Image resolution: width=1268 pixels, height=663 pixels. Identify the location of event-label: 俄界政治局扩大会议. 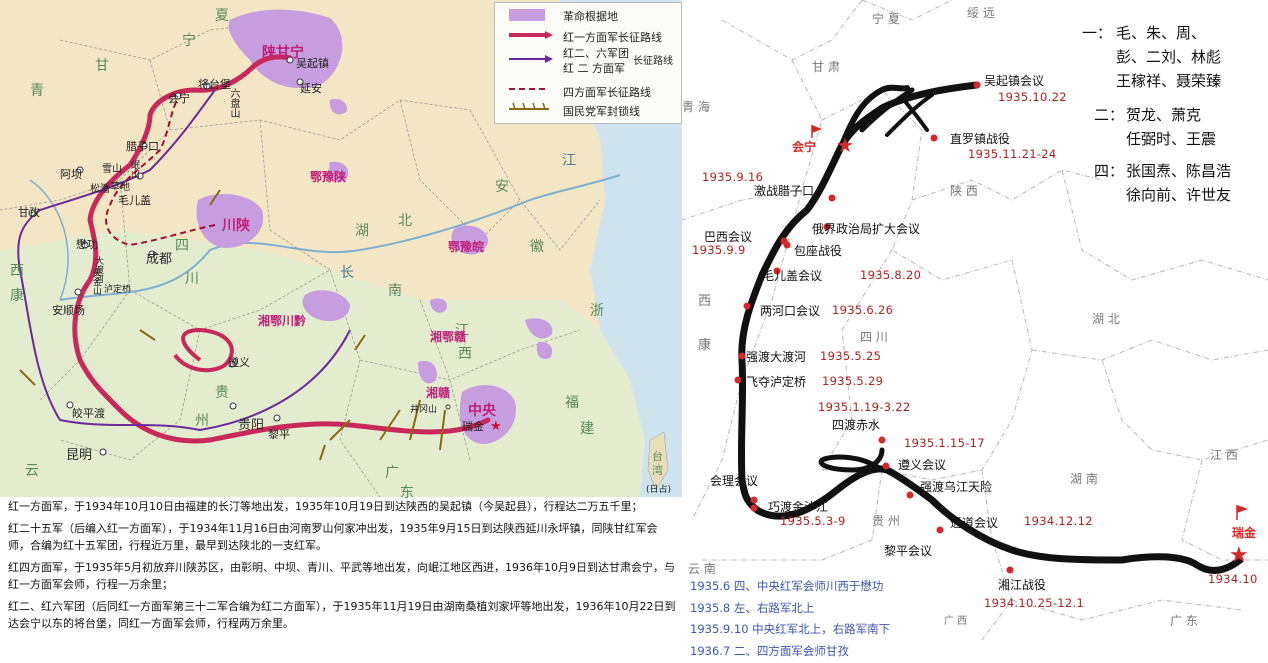
(866, 229).